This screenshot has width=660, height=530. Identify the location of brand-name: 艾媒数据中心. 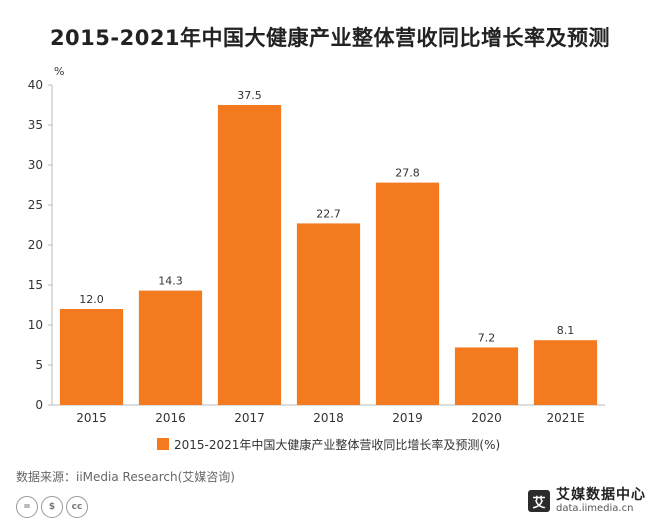
(601, 495).